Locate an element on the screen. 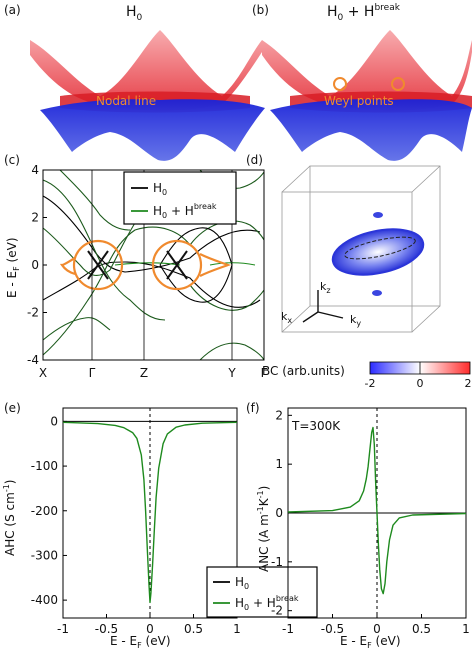 Image resolution: width=474 pixels, height=651 pixels. nodal-loop-right is located at coordinates (177, 265).